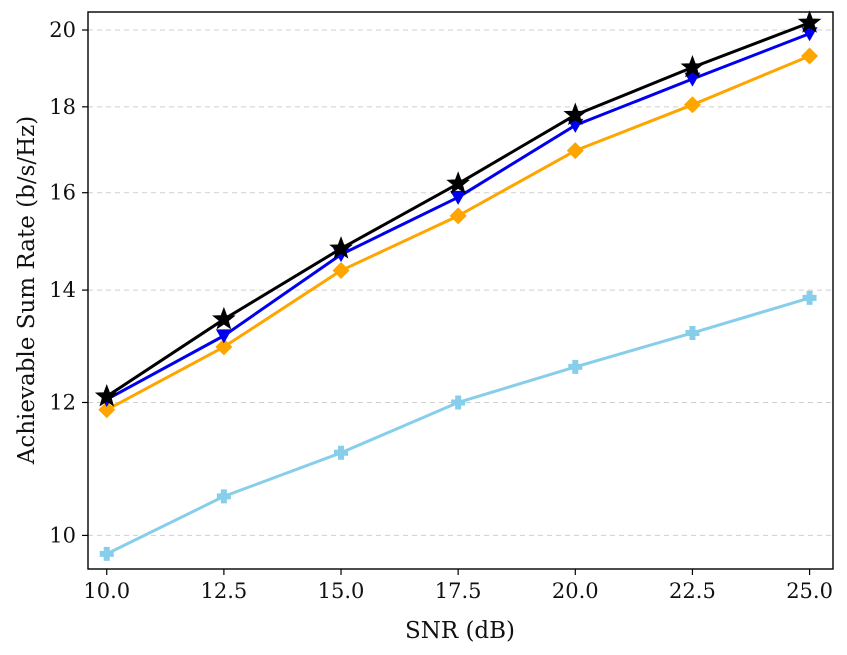 Image resolution: width=847 pixels, height=655 pixels. I want to click on x-axis-label: SNR (dB), so click(460, 631).